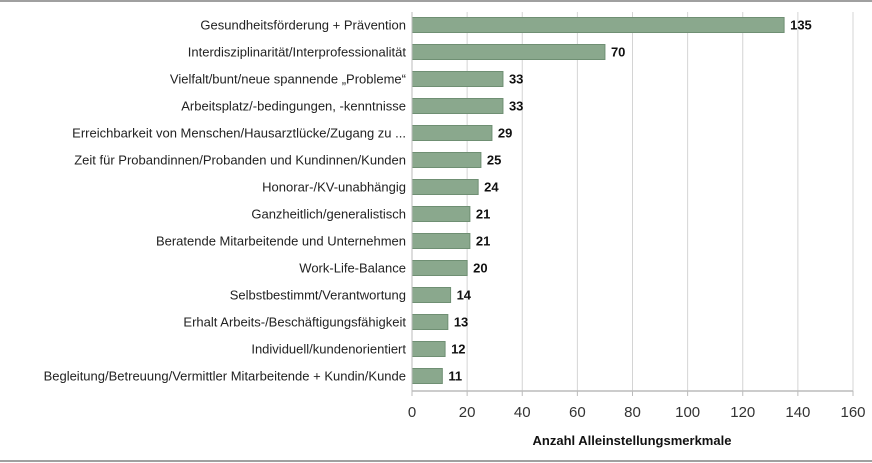 Image resolution: width=872 pixels, height=463 pixels. I want to click on x-tick-label: 140, so click(797, 412).